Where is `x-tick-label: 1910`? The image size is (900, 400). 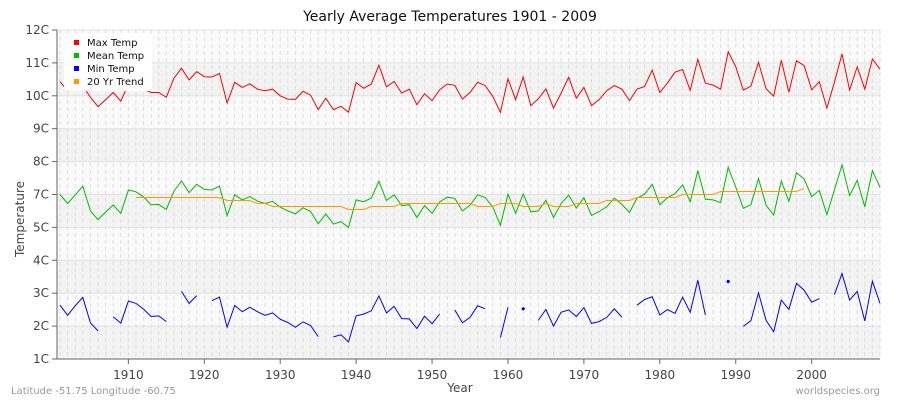
x-tick-label: 1910 is located at coordinates (128, 375).